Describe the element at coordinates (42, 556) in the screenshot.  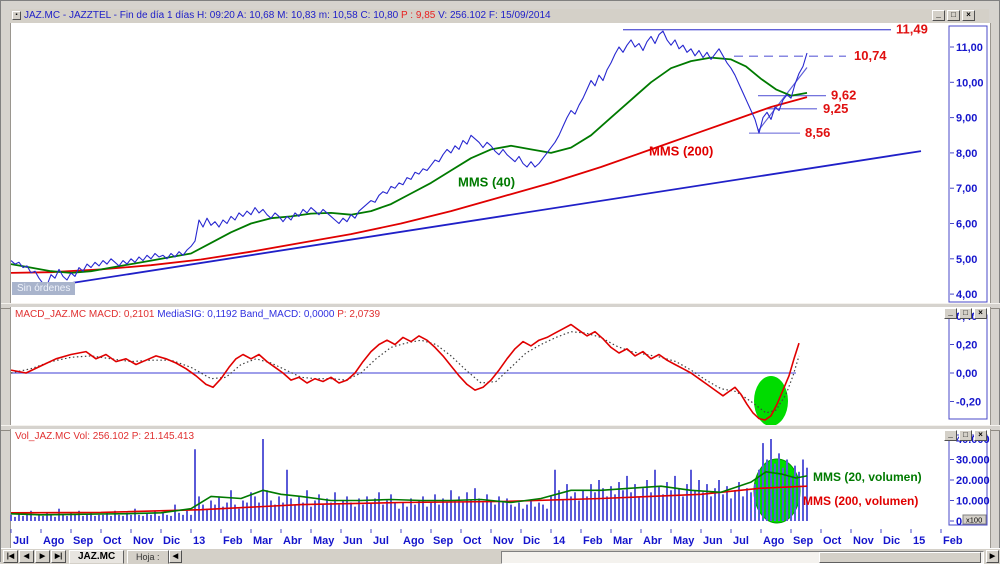
I see `next-page-button: ▶` at that location.